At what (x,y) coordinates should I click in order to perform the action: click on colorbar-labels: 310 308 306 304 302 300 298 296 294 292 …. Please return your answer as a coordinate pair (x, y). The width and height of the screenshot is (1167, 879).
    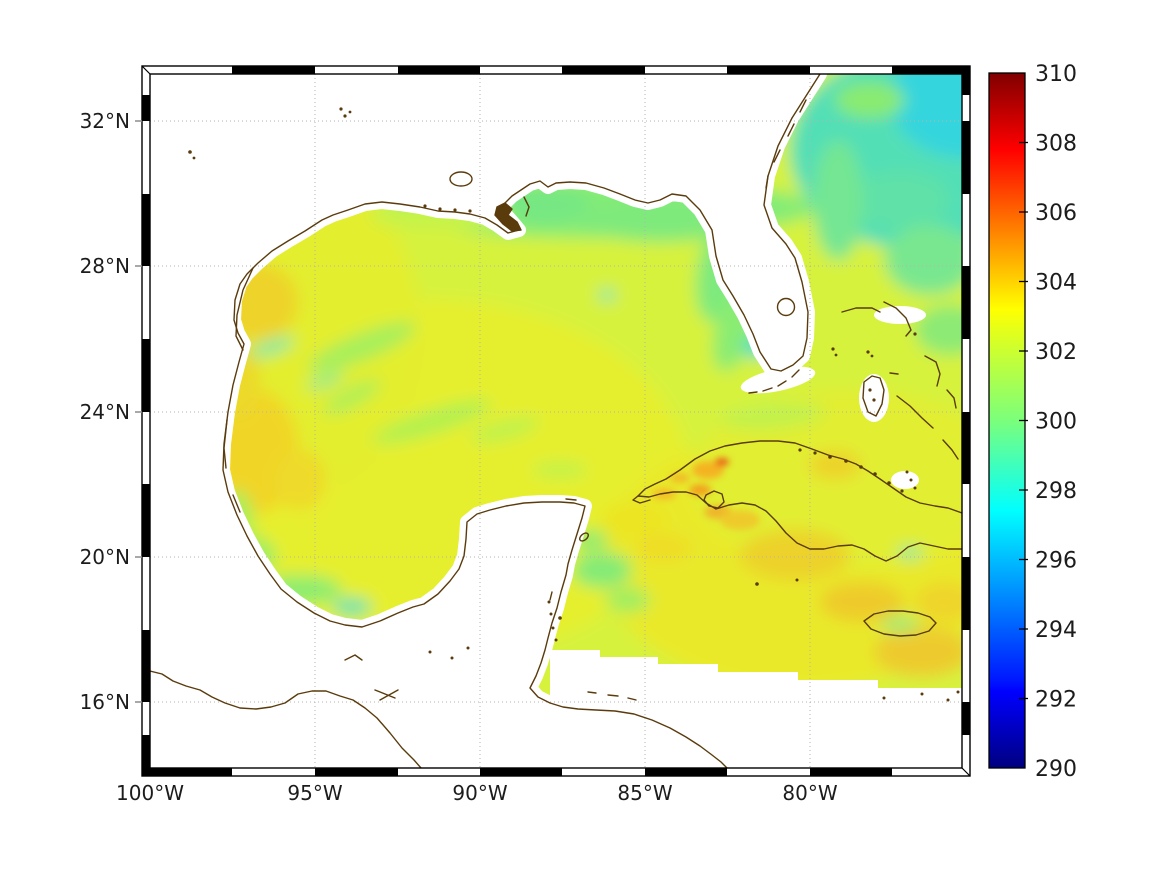
    Looking at the image, I should click on (1056, 422).